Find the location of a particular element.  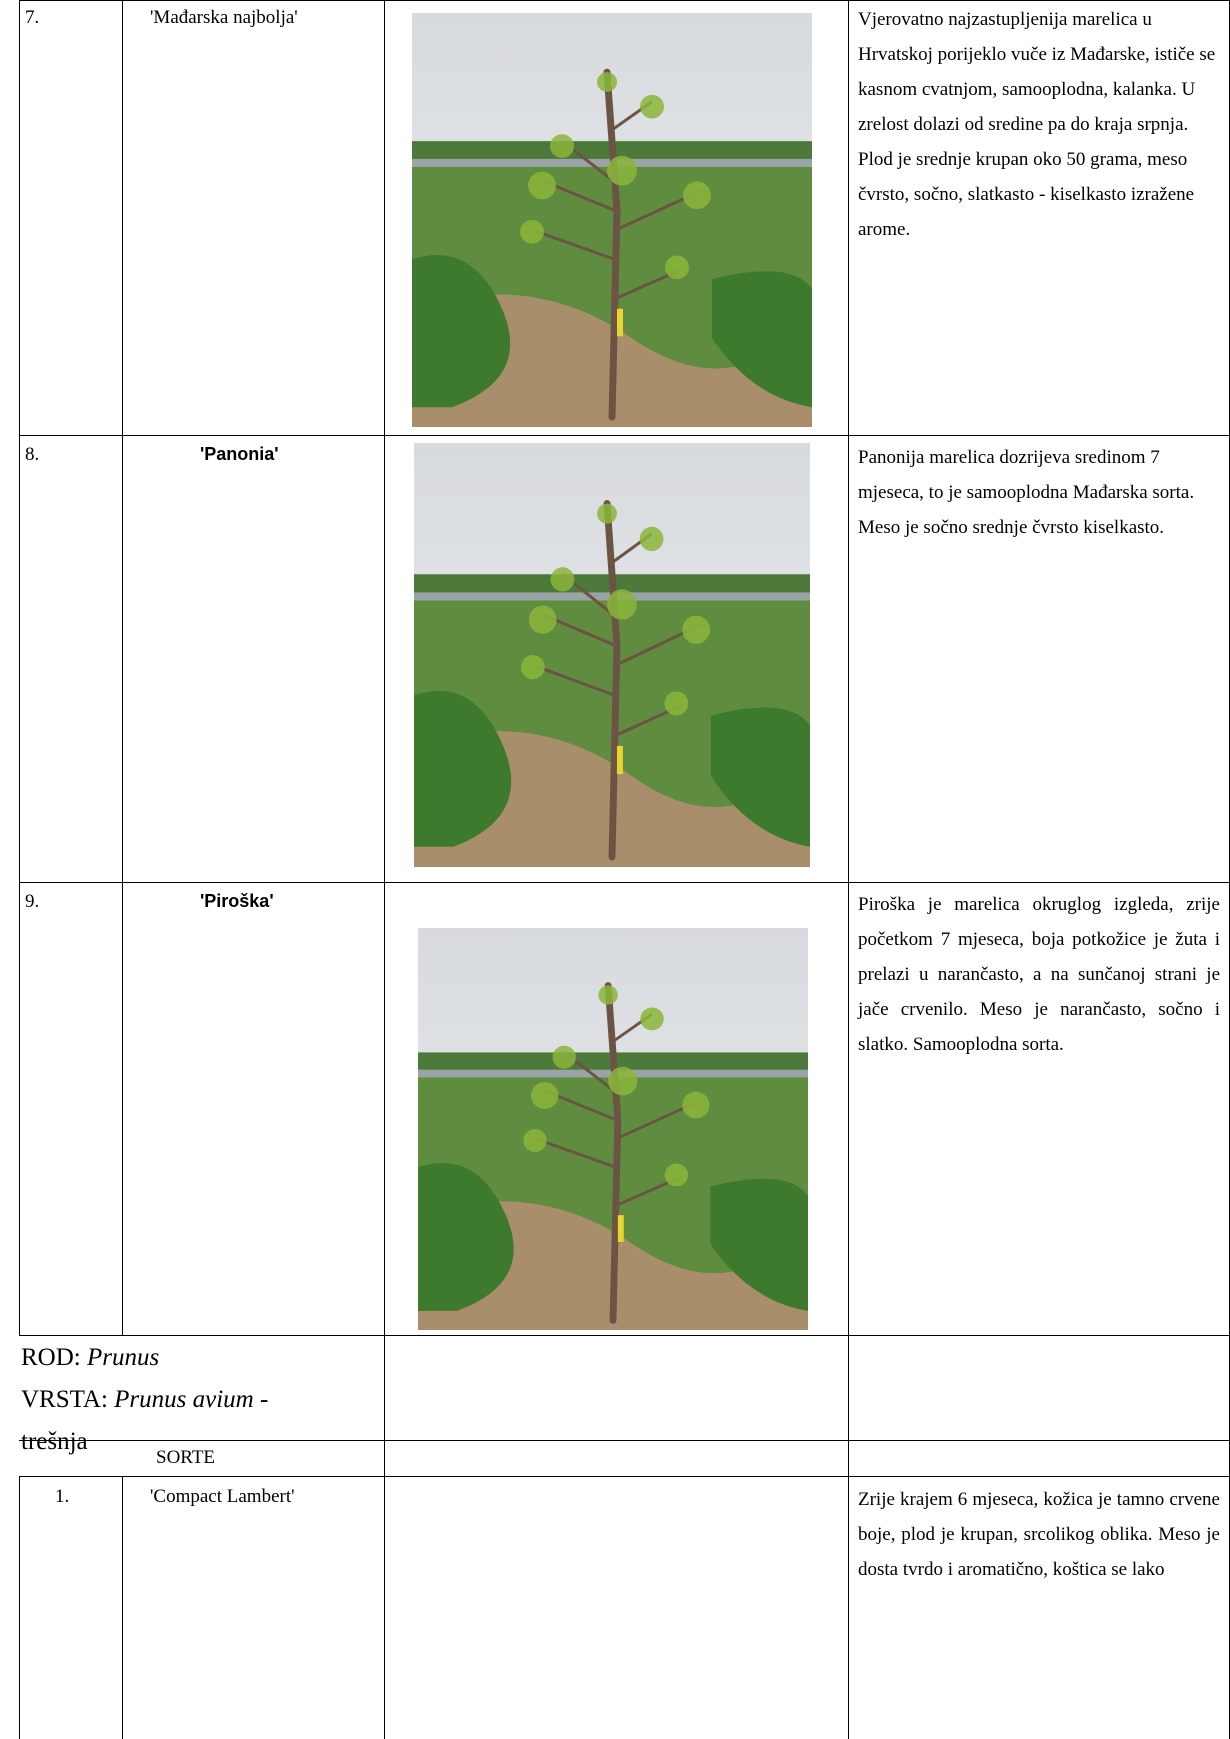

row-number: 8. is located at coordinates (32, 454).